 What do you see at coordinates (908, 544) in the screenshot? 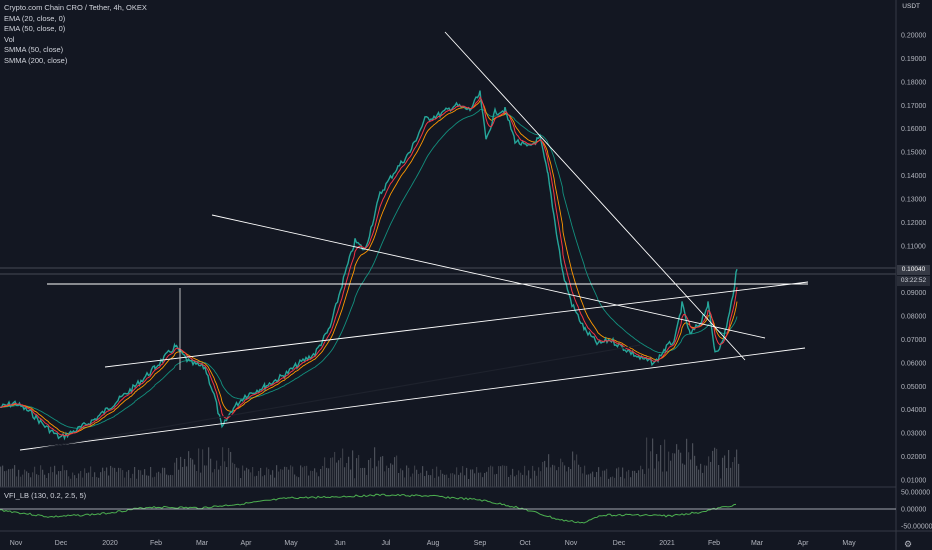
I see `settings-gear-icon: ⚙` at bounding box center [908, 544].